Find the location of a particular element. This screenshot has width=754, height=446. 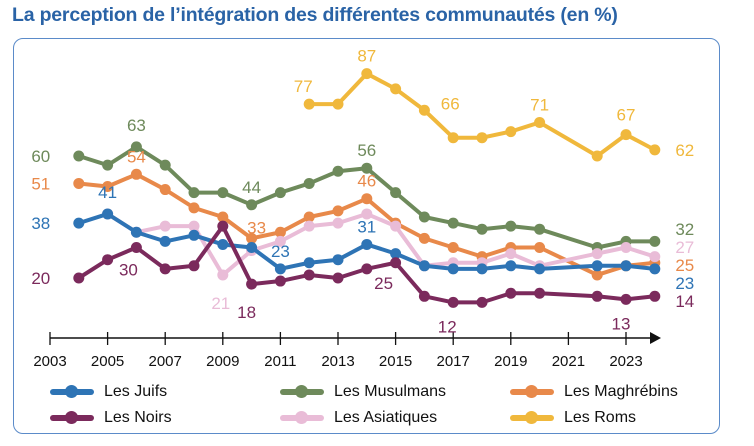

legend-item: Les Roms is located at coordinates (573, 418).